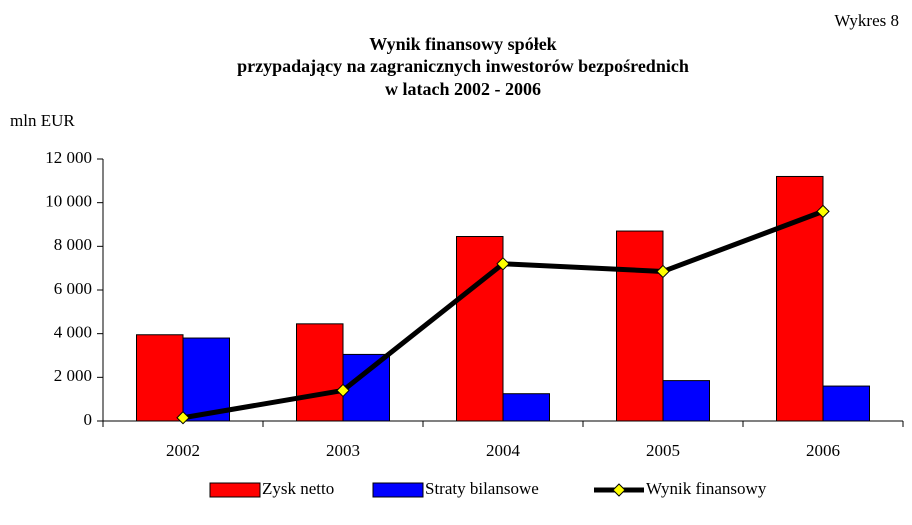 The width and height of the screenshot is (912, 525). I want to click on y-tick-label: 0, so click(88, 419).